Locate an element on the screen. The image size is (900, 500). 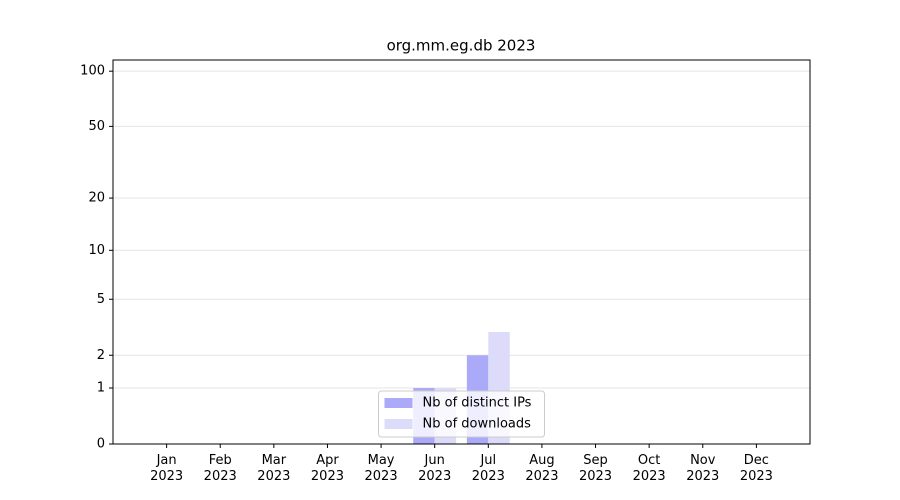
y-tick-label: 20 is located at coordinates (96, 198).